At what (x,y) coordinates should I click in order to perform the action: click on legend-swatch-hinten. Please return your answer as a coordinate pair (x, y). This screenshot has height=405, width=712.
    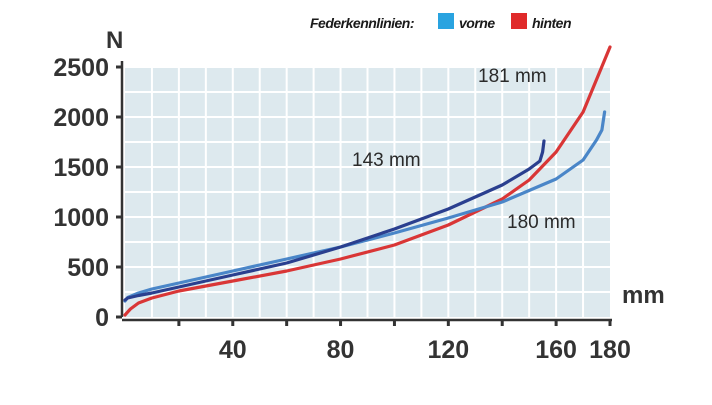
    Looking at the image, I should click on (519, 21).